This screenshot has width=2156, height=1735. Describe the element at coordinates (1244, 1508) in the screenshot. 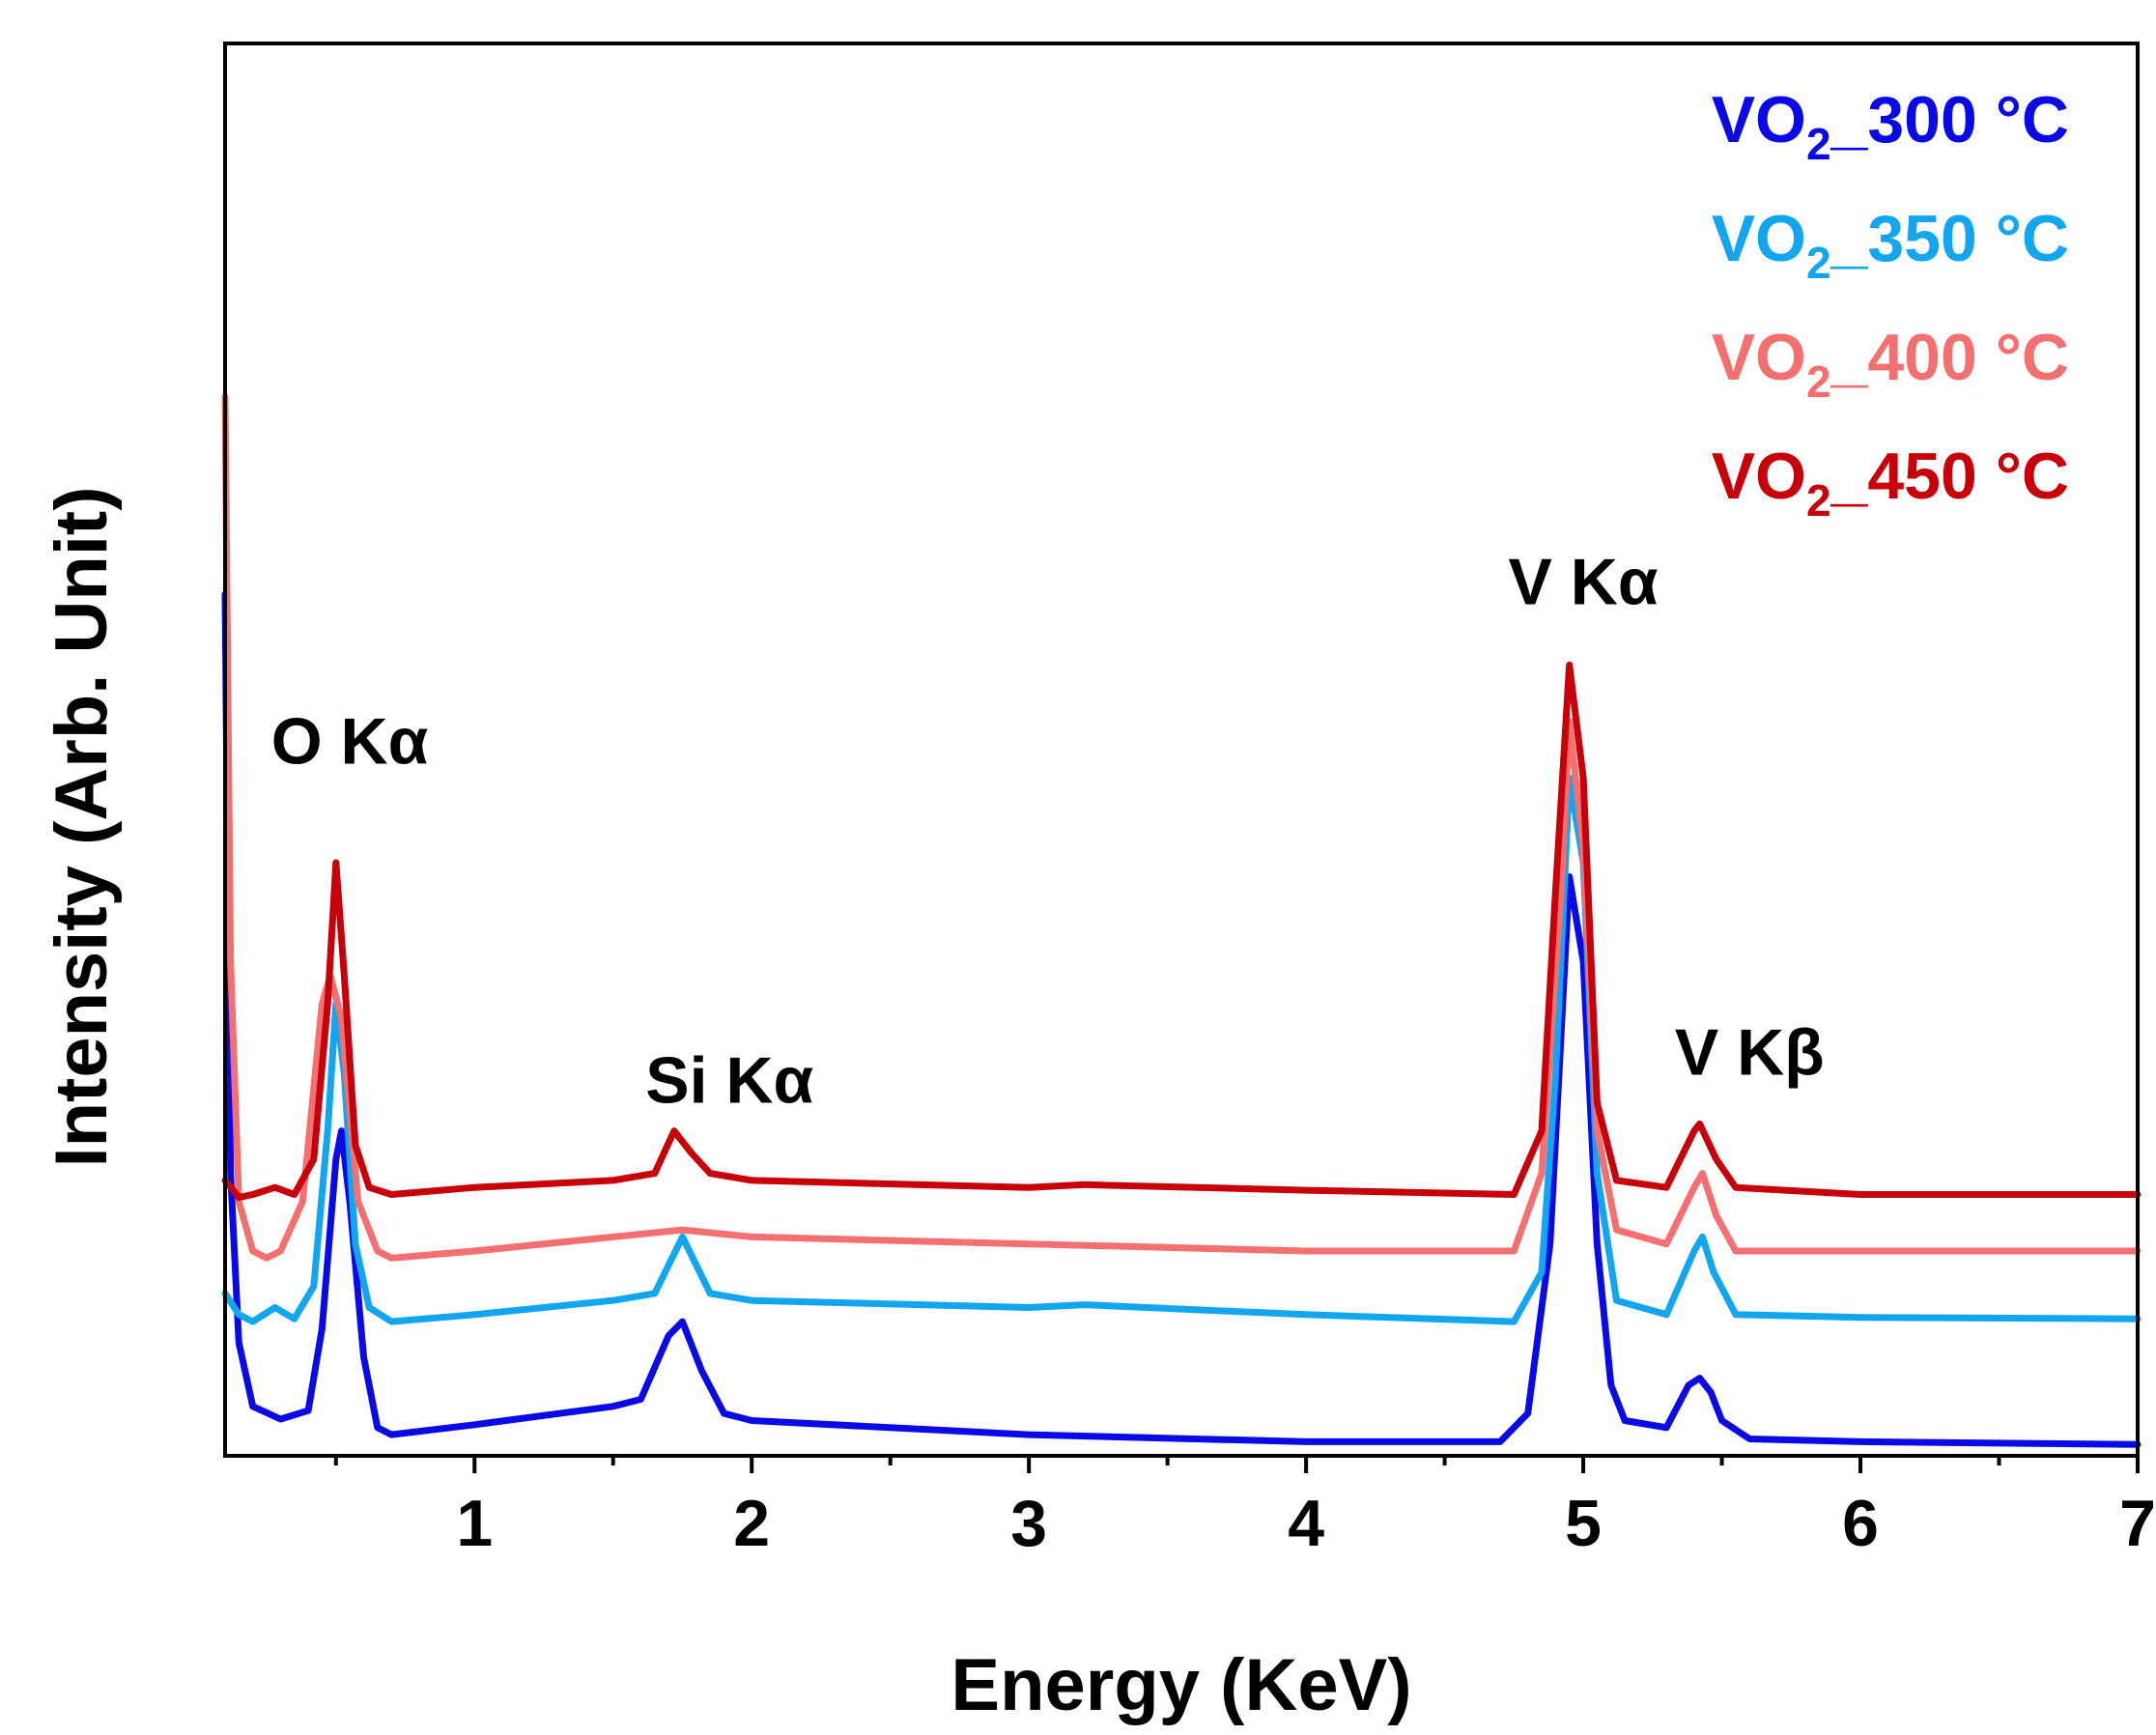

I see `x-axis-ticks: 1 2 3 4 5 6 7` at that location.